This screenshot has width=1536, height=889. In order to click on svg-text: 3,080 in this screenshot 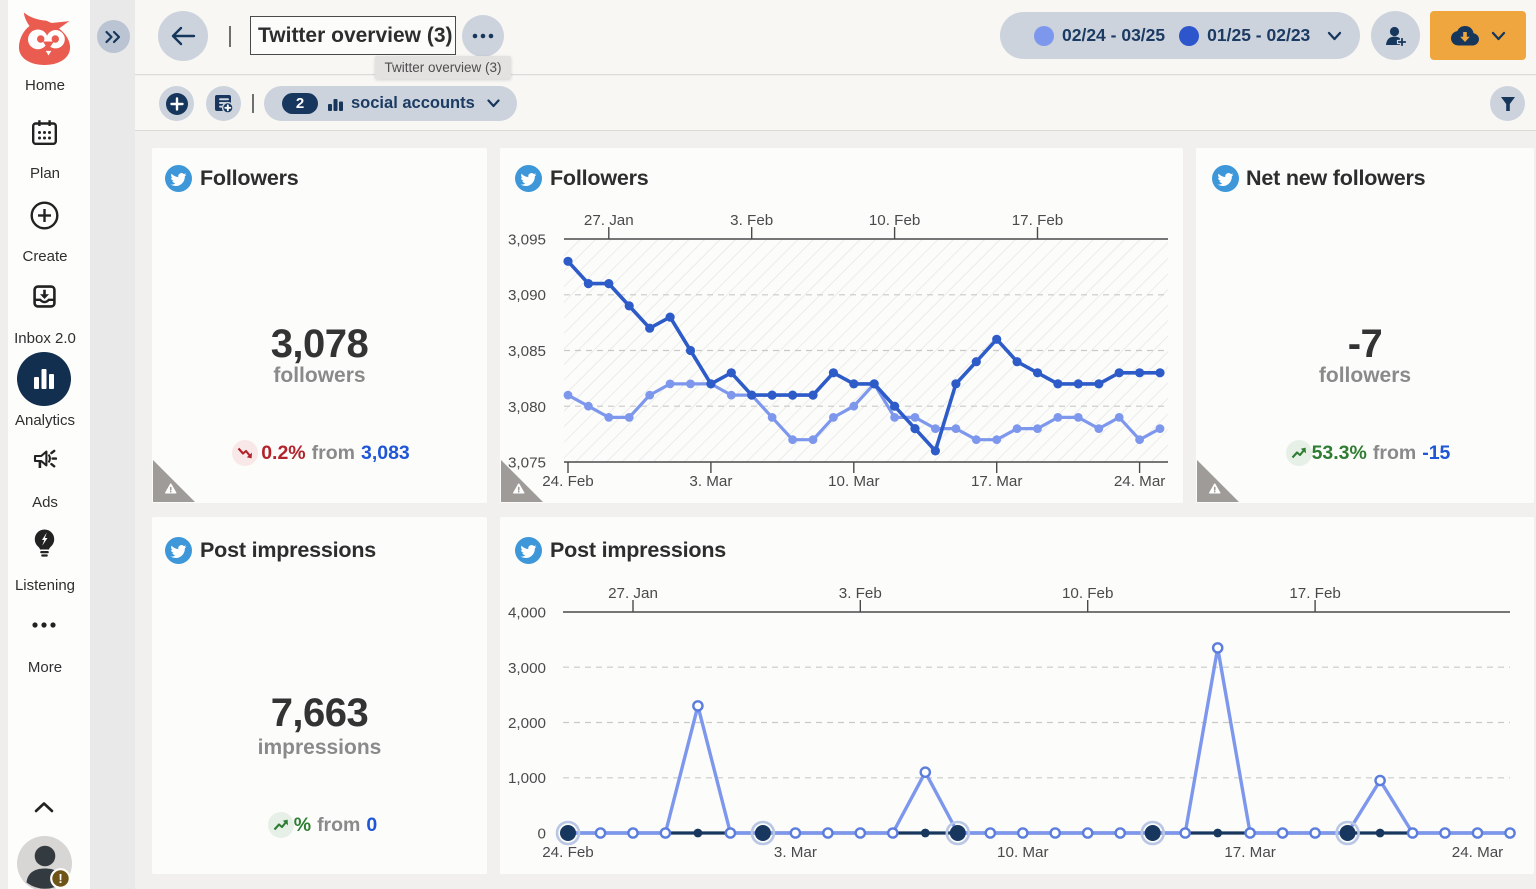, I will do `click(527, 407)`.